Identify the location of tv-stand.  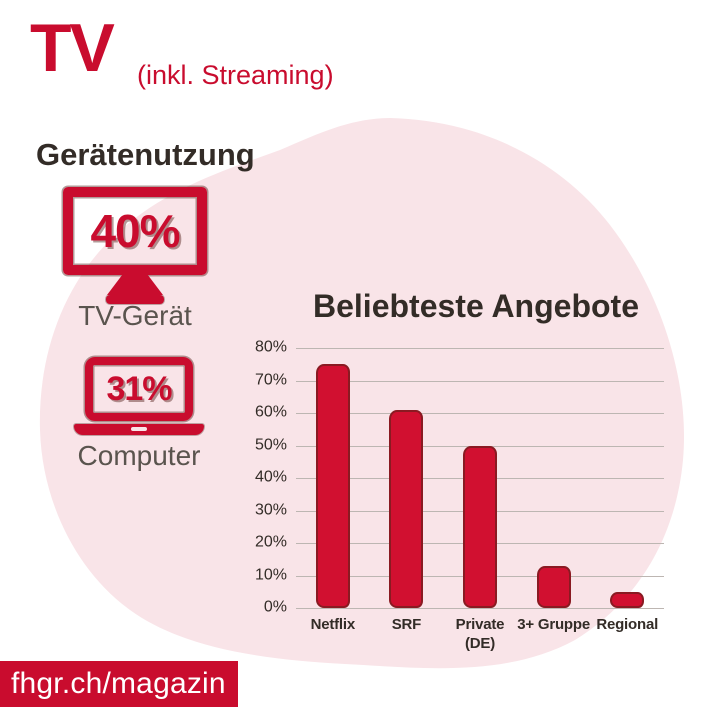
(135, 285).